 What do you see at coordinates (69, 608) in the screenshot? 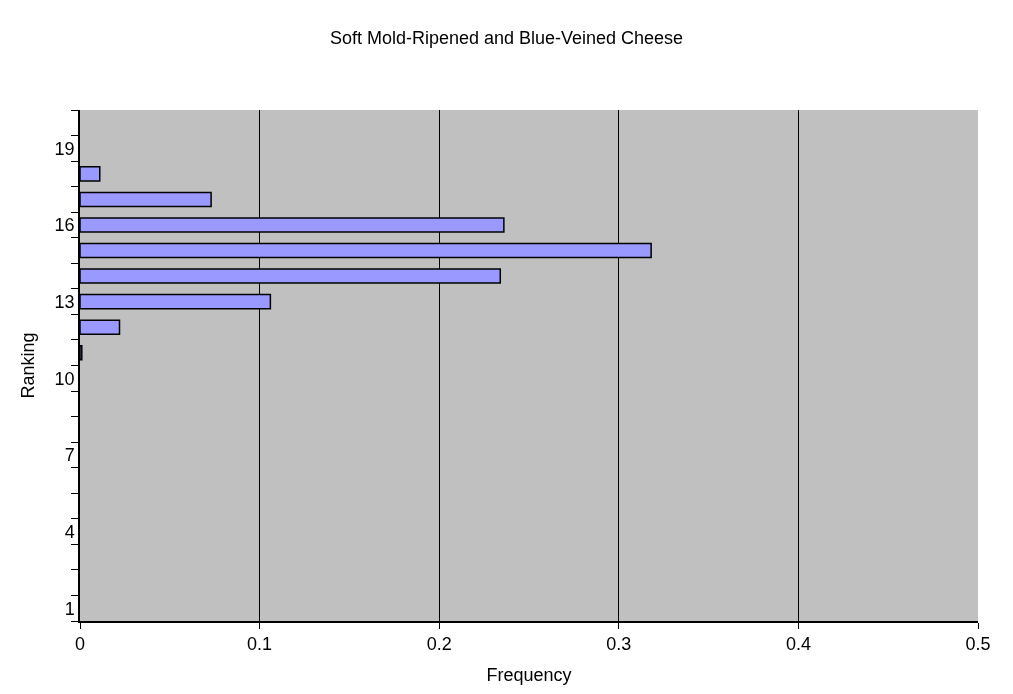
I see `y-tick-label: 1` at bounding box center [69, 608].